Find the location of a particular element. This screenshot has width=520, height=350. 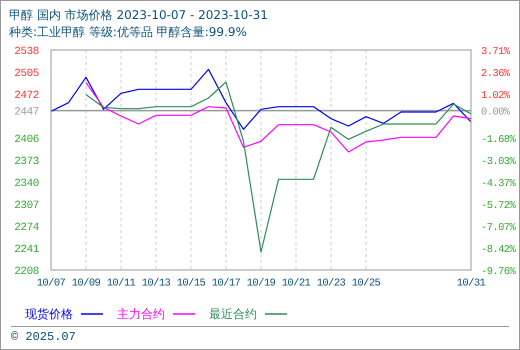

y-tick-label: 2208 is located at coordinates (26, 272).